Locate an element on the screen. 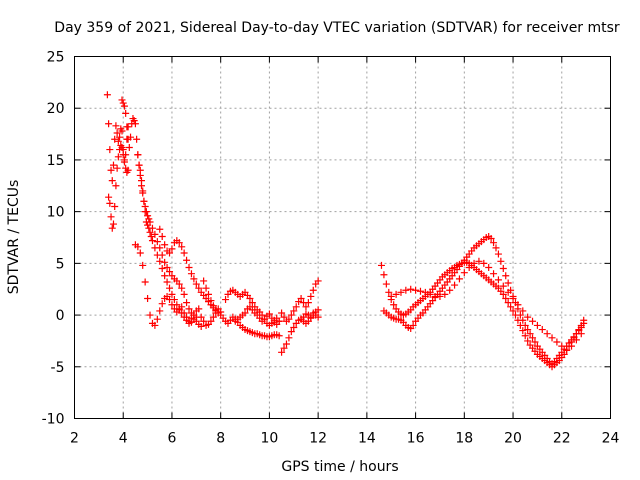 Image resolution: width=640 pixels, height=480 pixels. x-axis-label: GPS time / hours is located at coordinates (339, 467).